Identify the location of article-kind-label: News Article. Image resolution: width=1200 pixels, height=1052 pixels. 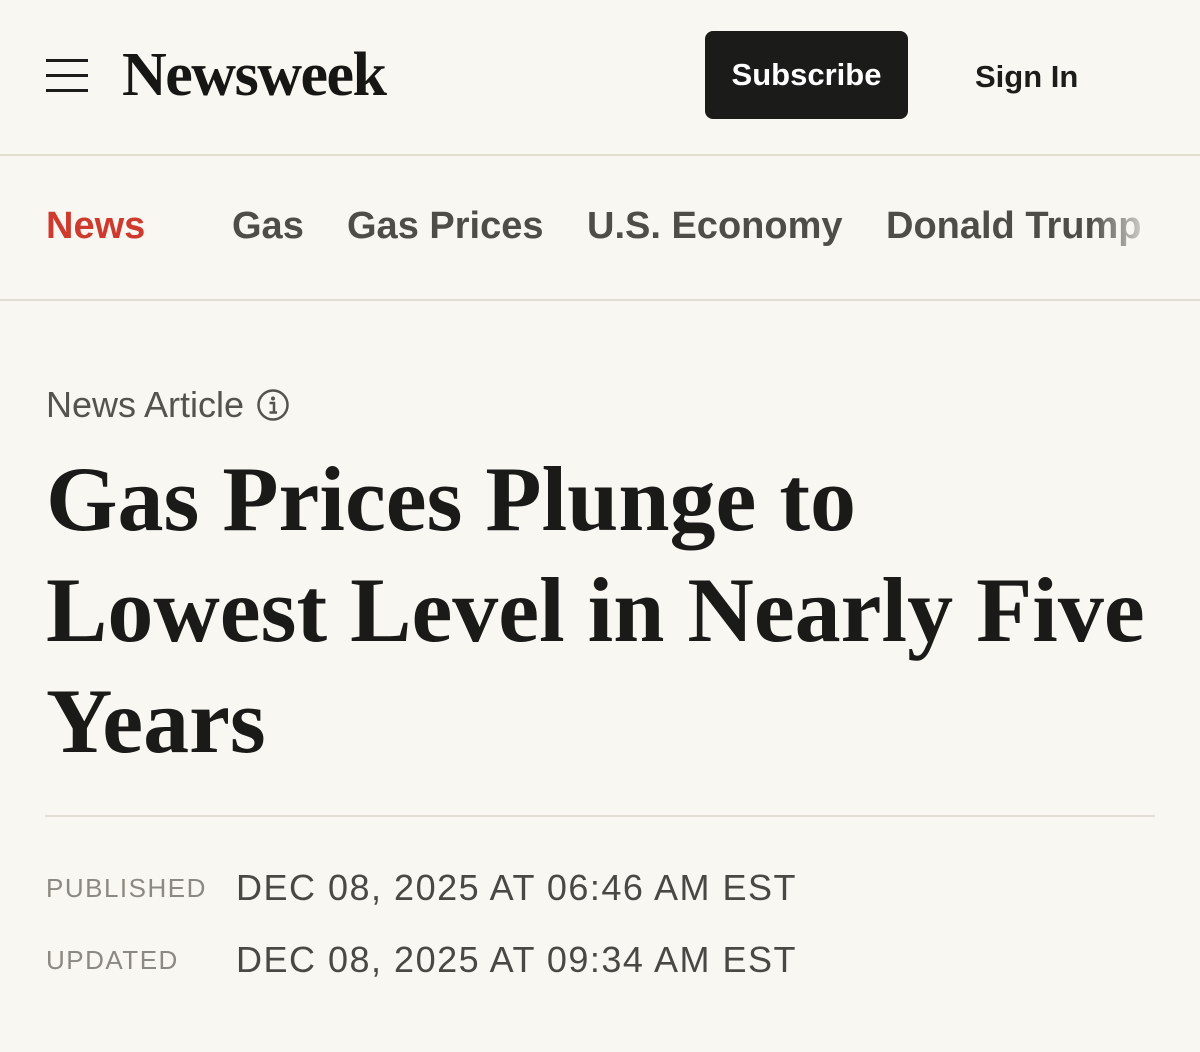
(145, 404).